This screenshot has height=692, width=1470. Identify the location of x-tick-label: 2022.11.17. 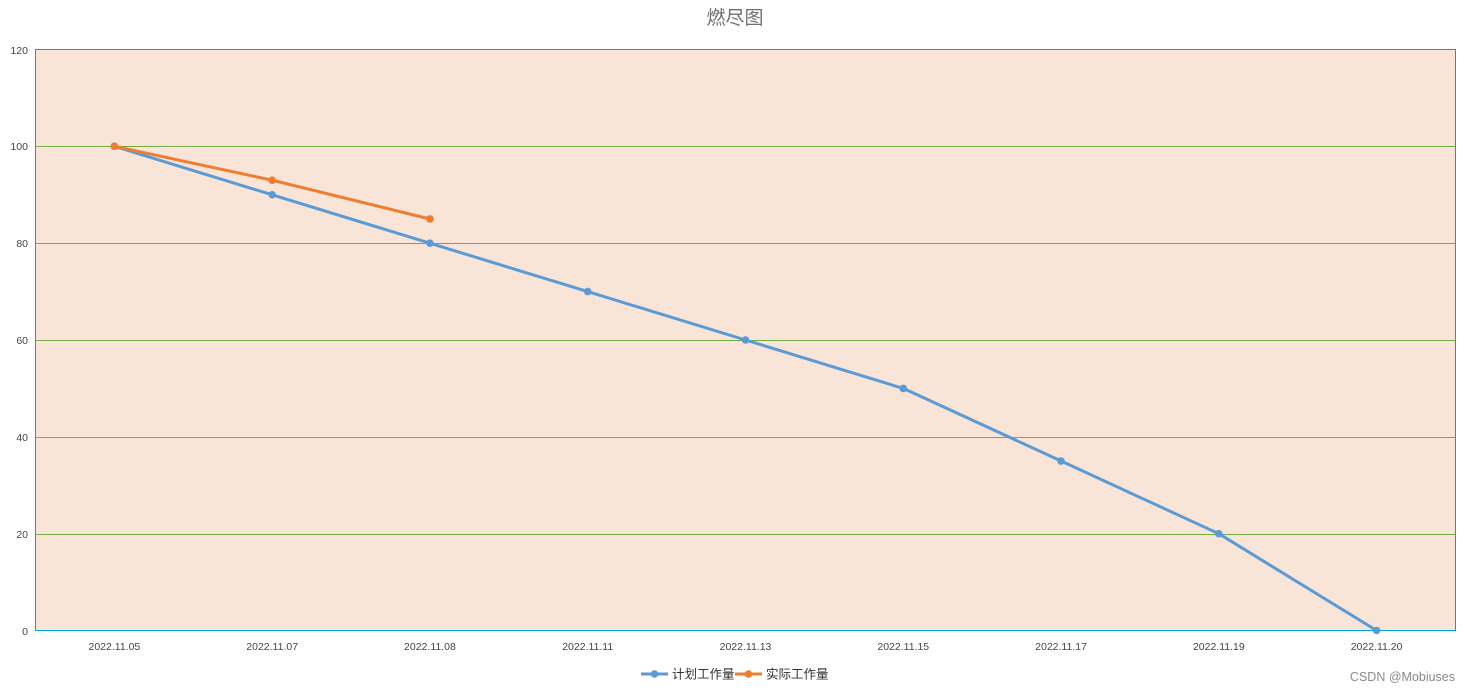
(1061, 647).